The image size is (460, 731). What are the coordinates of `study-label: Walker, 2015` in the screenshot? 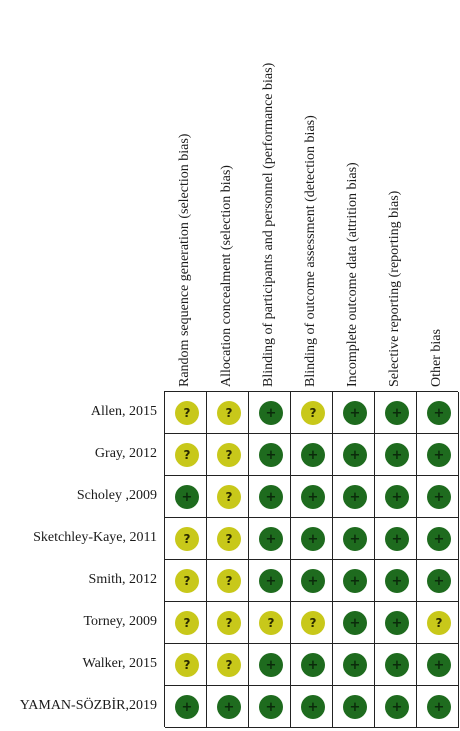 It's located at (119, 663).